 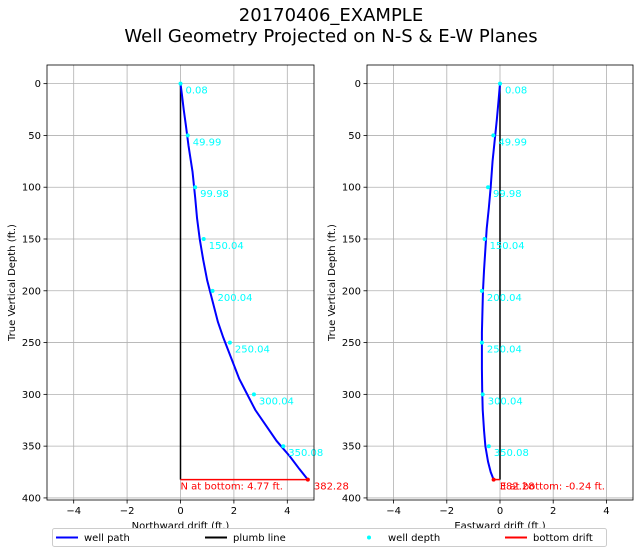 I want to click on chart-title-line1: 20170406_EXAMPLE, so click(x=331, y=15).